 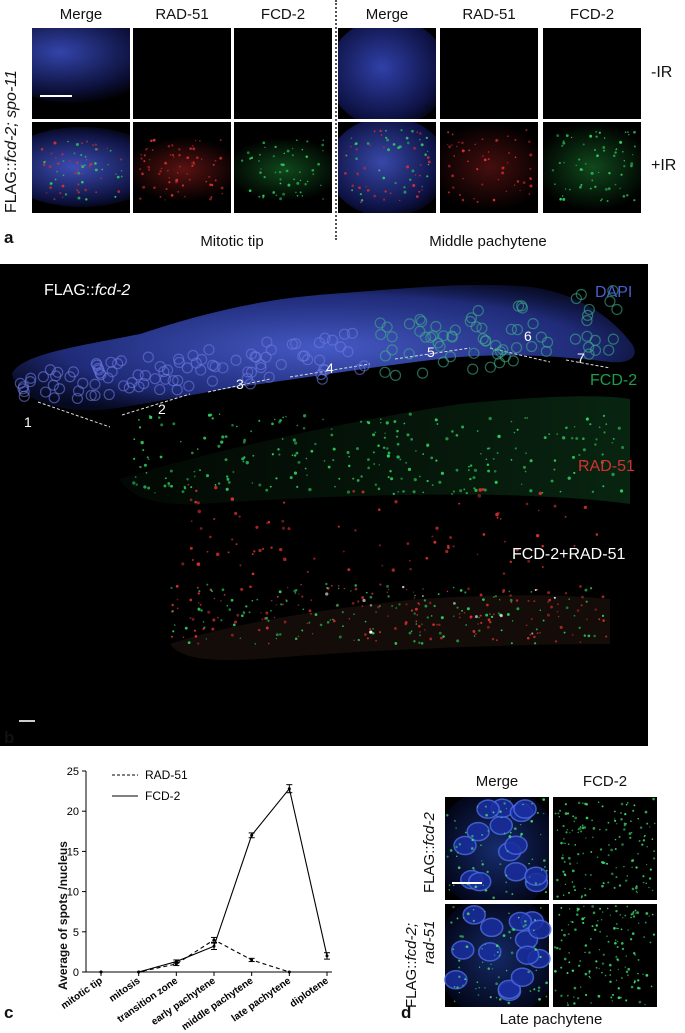 I want to click on d-col-header-fcd2: FCD-2, so click(x=605, y=781).